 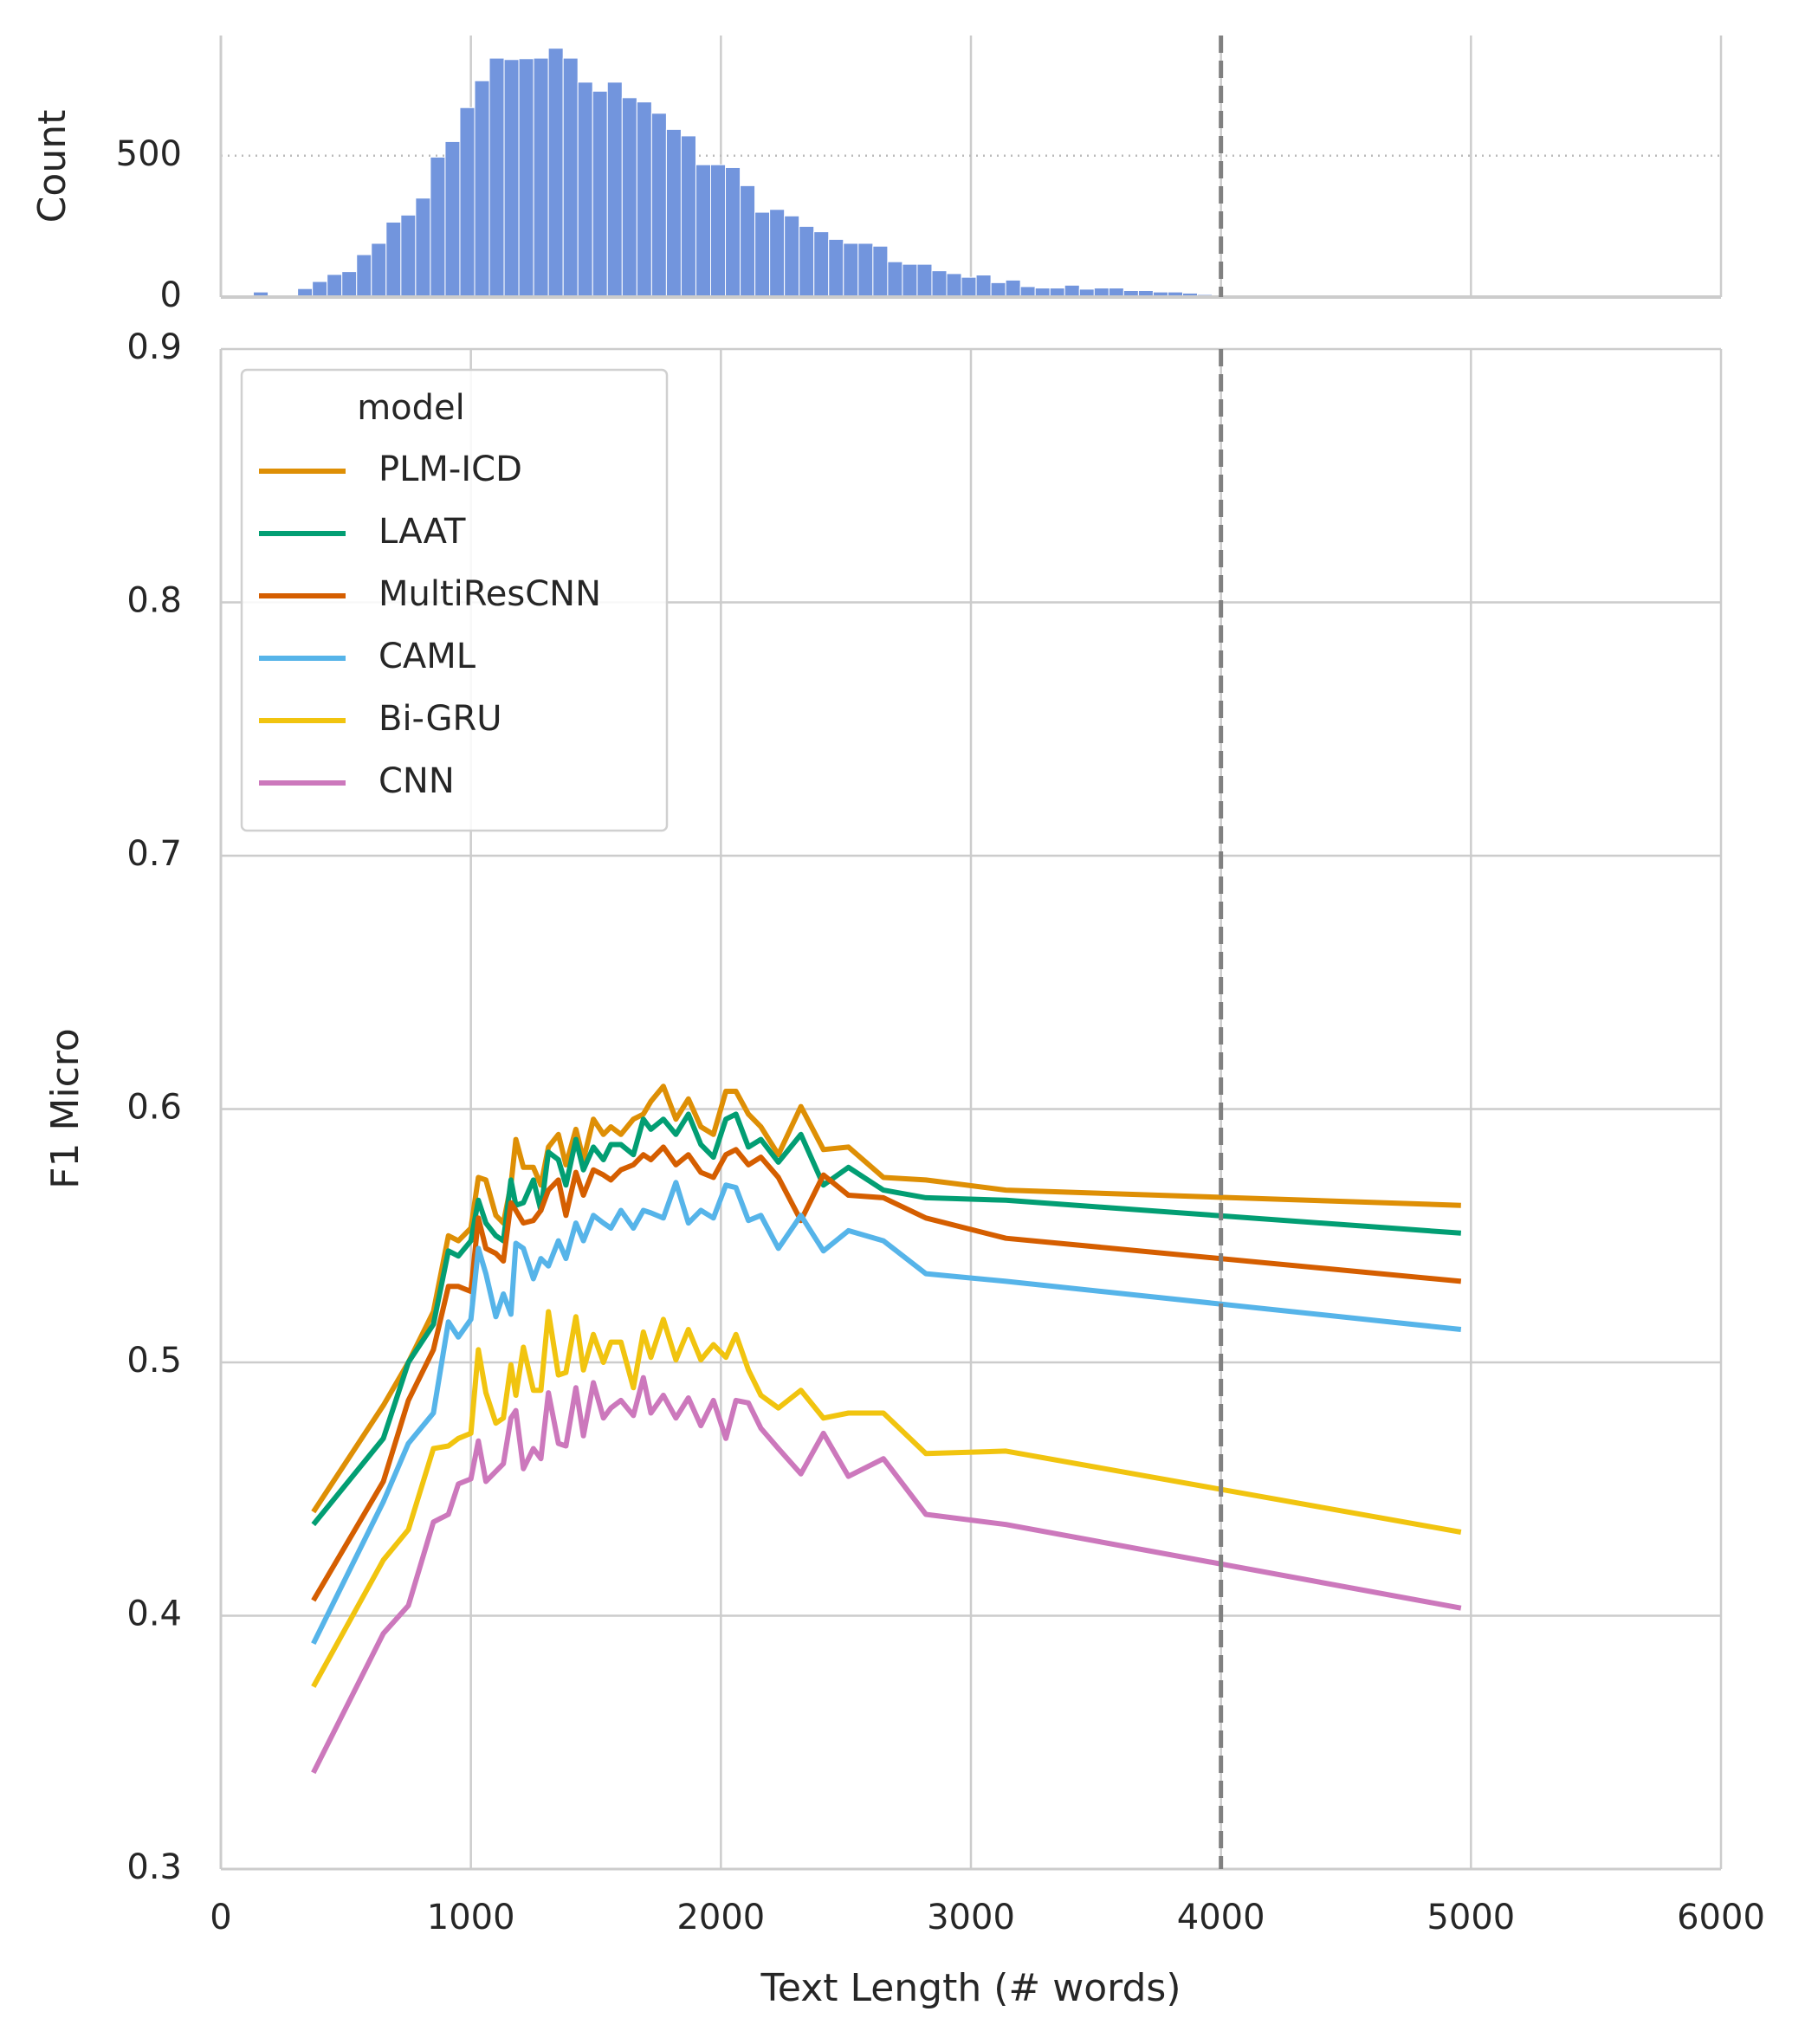 I want to click on y-axis-label: F1 Micro, so click(x=65, y=1108).